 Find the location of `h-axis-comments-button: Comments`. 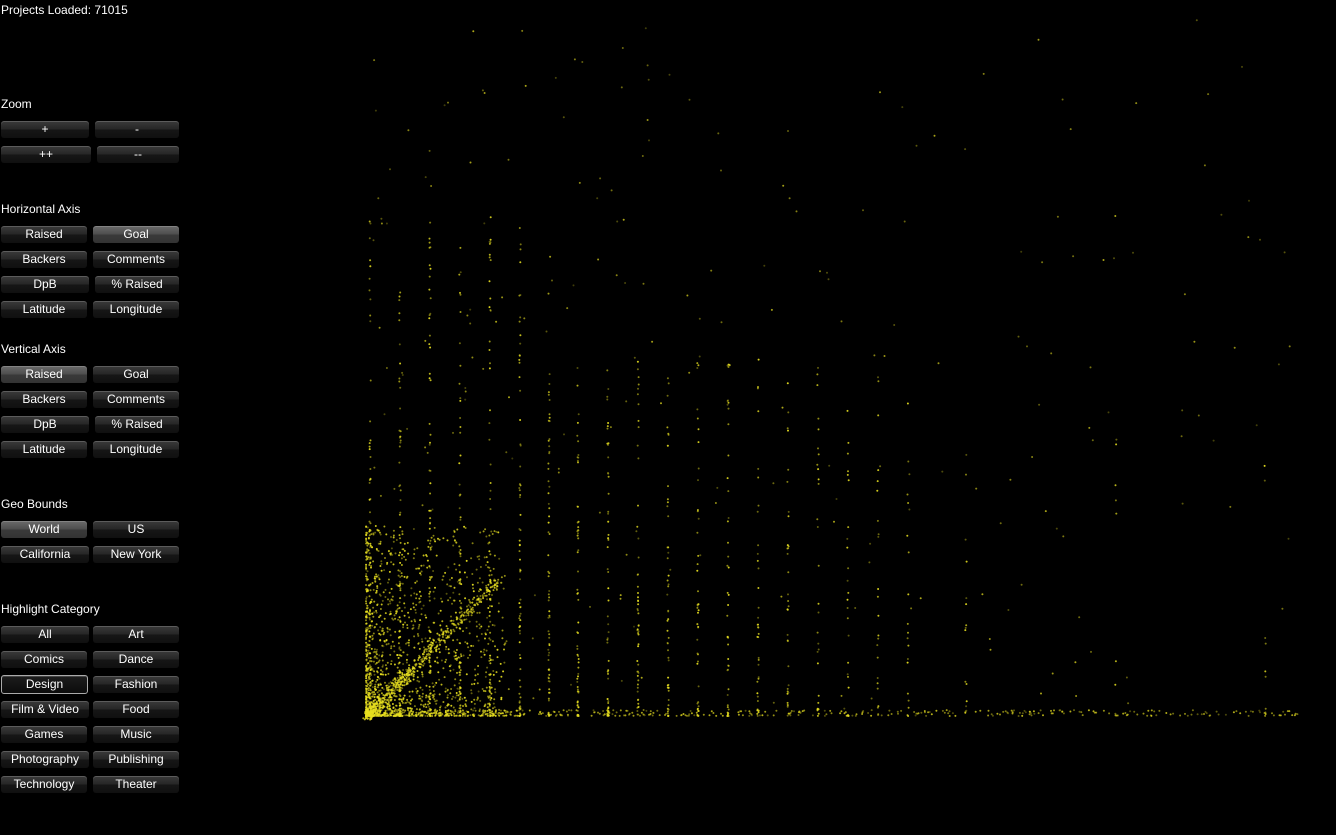

h-axis-comments-button: Comments is located at coordinates (136, 259).